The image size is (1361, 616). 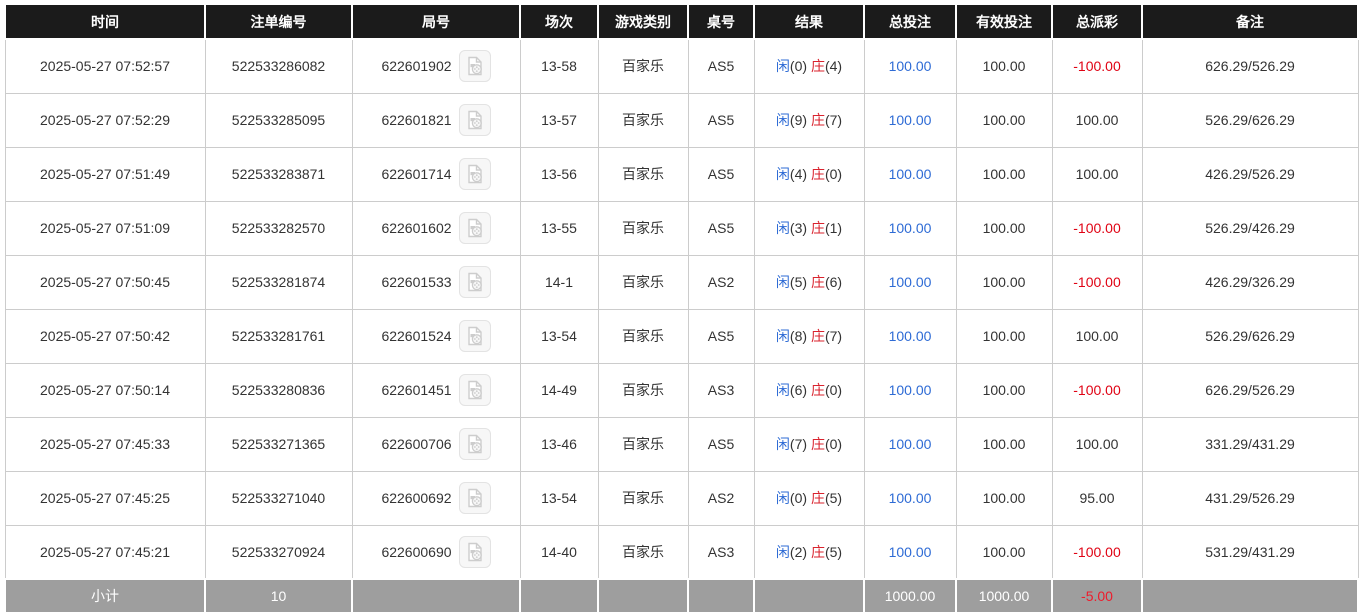 I want to click on round-number: 622601714, so click(x=416, y=174).